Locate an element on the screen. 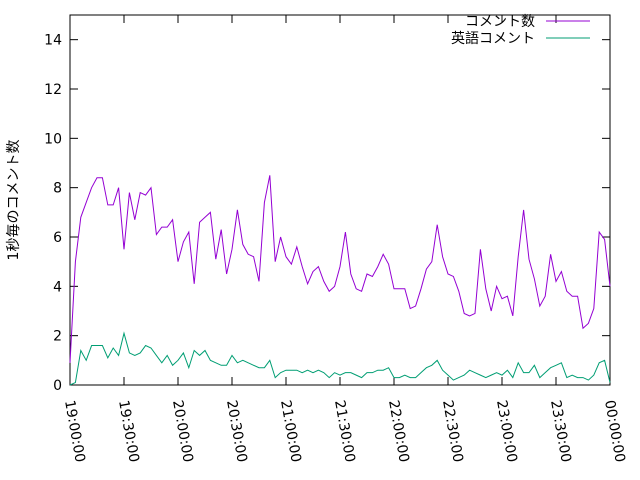 The image size is (640, 480). legend-label-2: 英語コメント is located at coordinates (493, 38).